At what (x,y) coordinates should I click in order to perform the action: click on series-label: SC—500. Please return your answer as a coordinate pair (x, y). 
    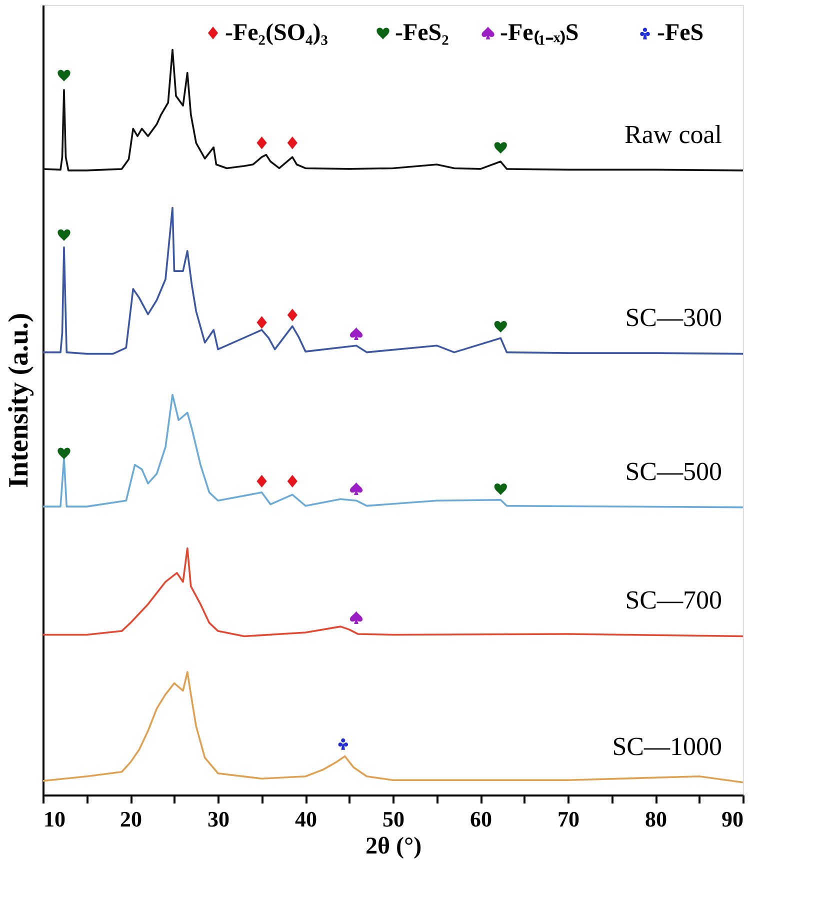
    Looking at the image, I should click on (673, 471).